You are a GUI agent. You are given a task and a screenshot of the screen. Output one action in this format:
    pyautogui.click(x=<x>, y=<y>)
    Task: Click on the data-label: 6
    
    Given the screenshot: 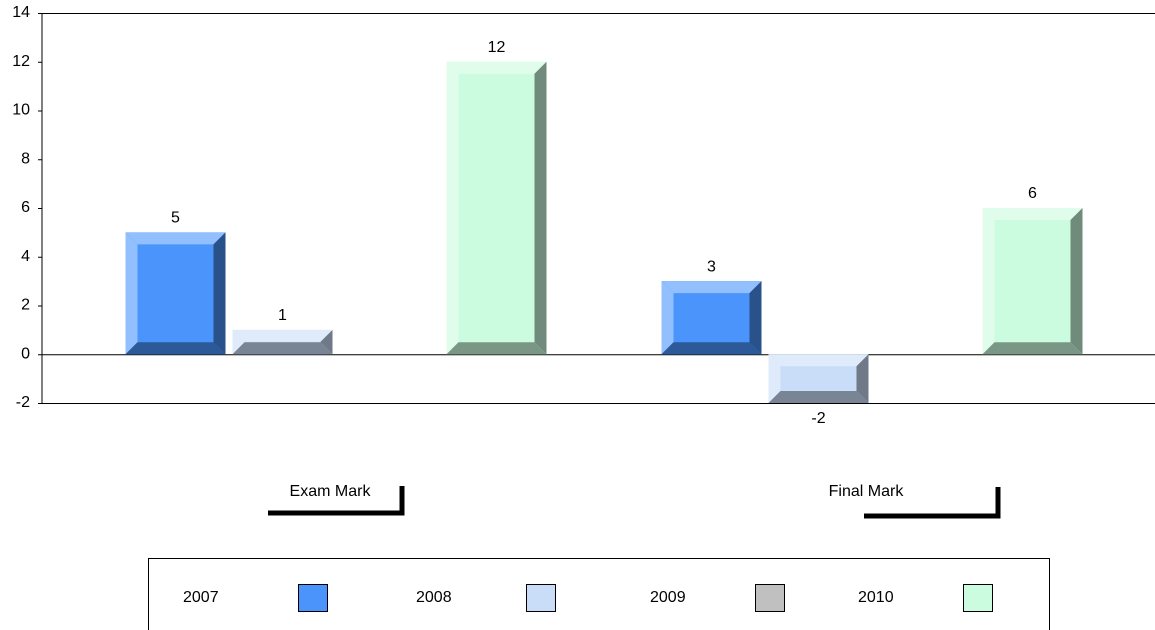 What is the action you would take?
    pyautogui.click(x=1032, y=193)
    